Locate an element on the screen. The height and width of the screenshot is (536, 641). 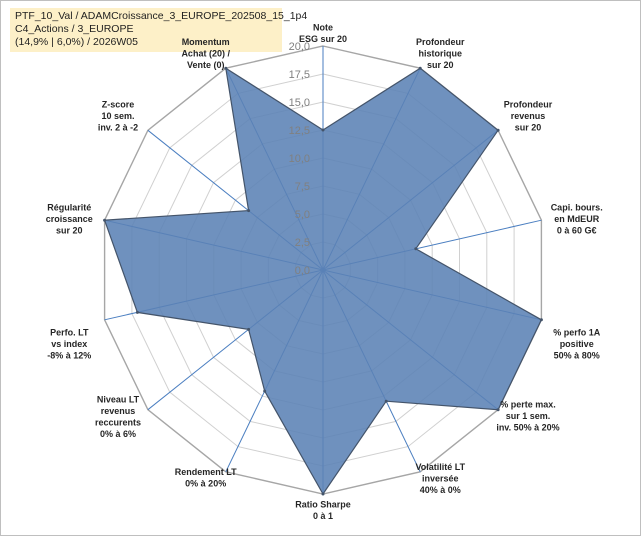
axis-label: Ratio Sharpe 0 à 1 is located at coordinates (323, 511).